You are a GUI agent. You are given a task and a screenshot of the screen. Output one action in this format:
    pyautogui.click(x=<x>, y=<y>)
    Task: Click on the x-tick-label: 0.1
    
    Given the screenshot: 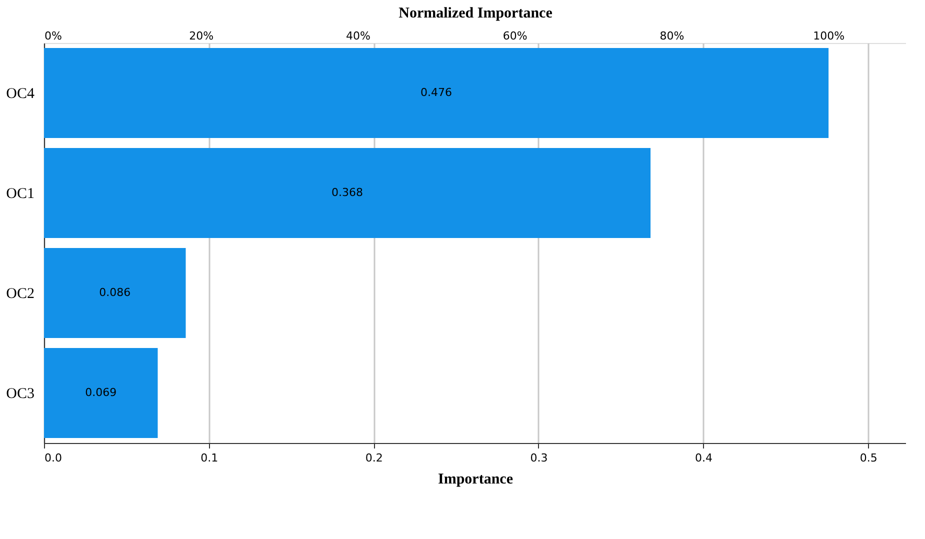 What is the action you would take?
    pyautogui.click(x=209, y=458)
    